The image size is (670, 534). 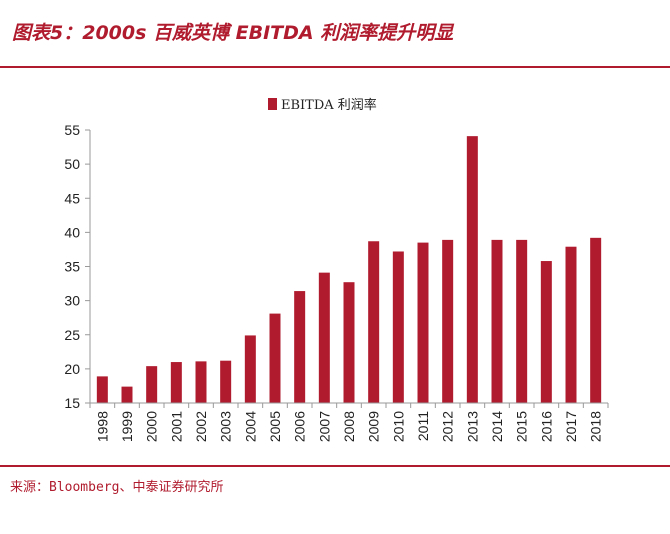 What do you see at coordinates (72, 164) in the screenshot?
I see `y-tick-label: 50` at bounding box center [72, 164].